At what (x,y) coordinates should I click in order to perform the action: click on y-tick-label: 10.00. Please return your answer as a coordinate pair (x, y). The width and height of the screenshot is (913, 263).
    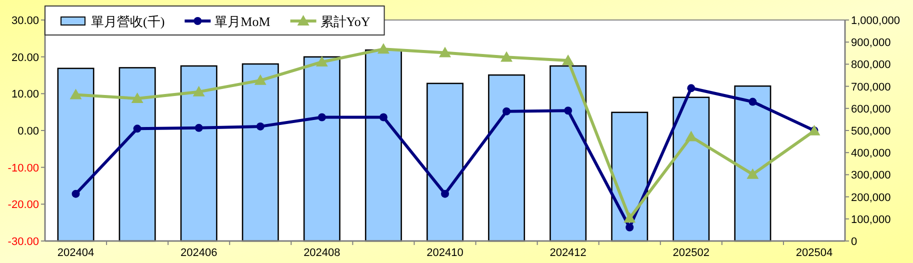
    Looking at the image, I should click on (25, 94).